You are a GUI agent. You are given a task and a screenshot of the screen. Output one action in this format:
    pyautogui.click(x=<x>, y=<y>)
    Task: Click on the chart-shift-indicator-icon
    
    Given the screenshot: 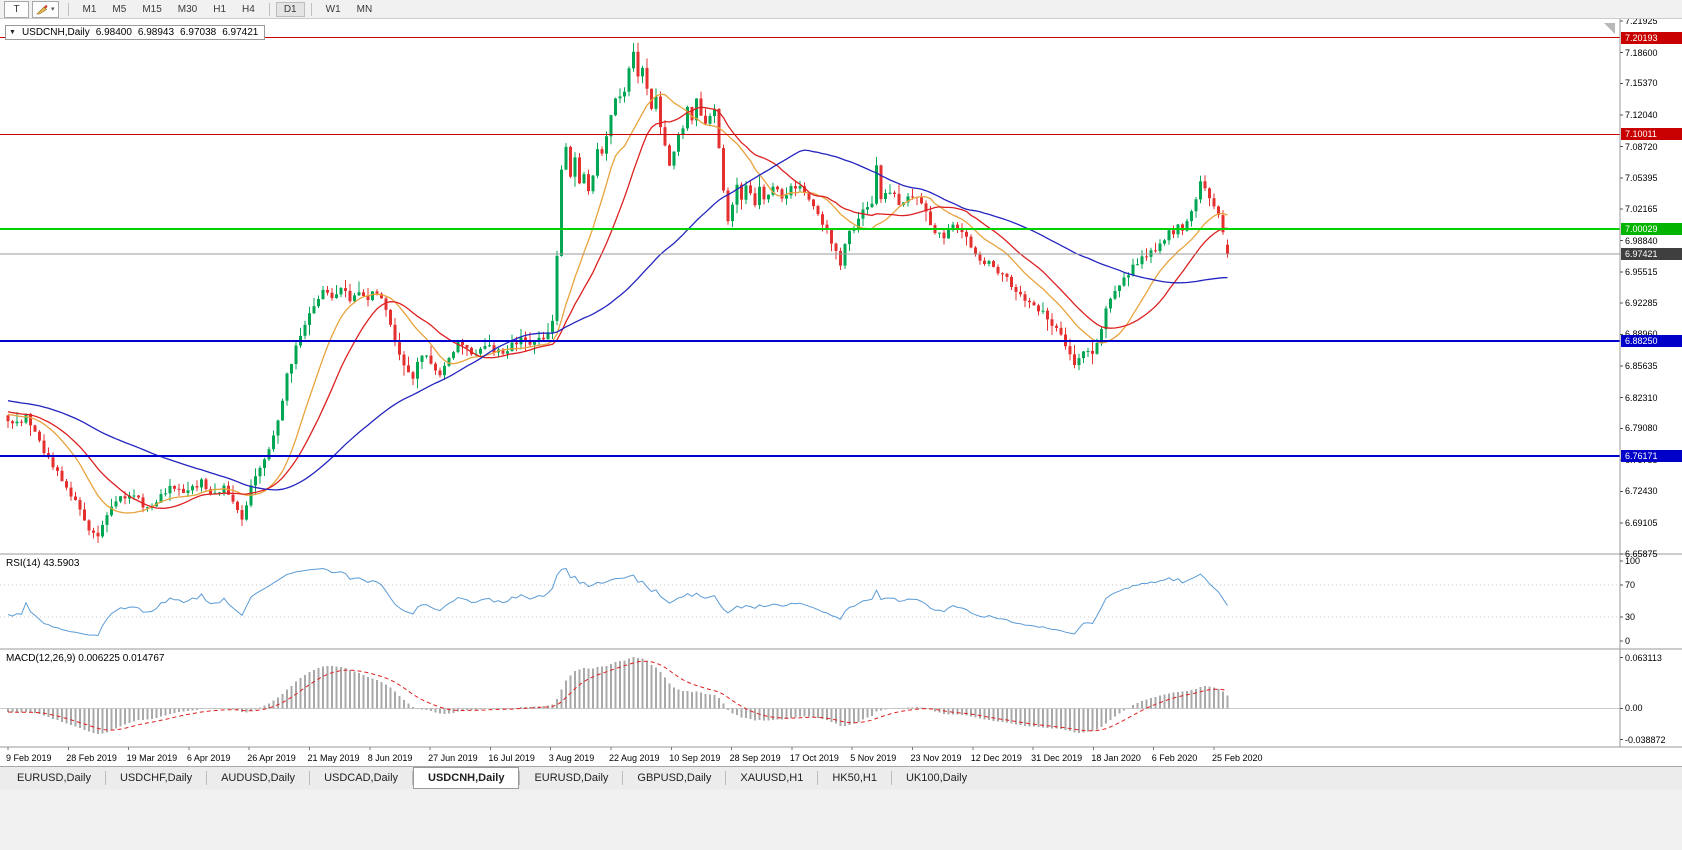 What is the action you would take?
    pyautogui.click(x=1609, y=28)
    